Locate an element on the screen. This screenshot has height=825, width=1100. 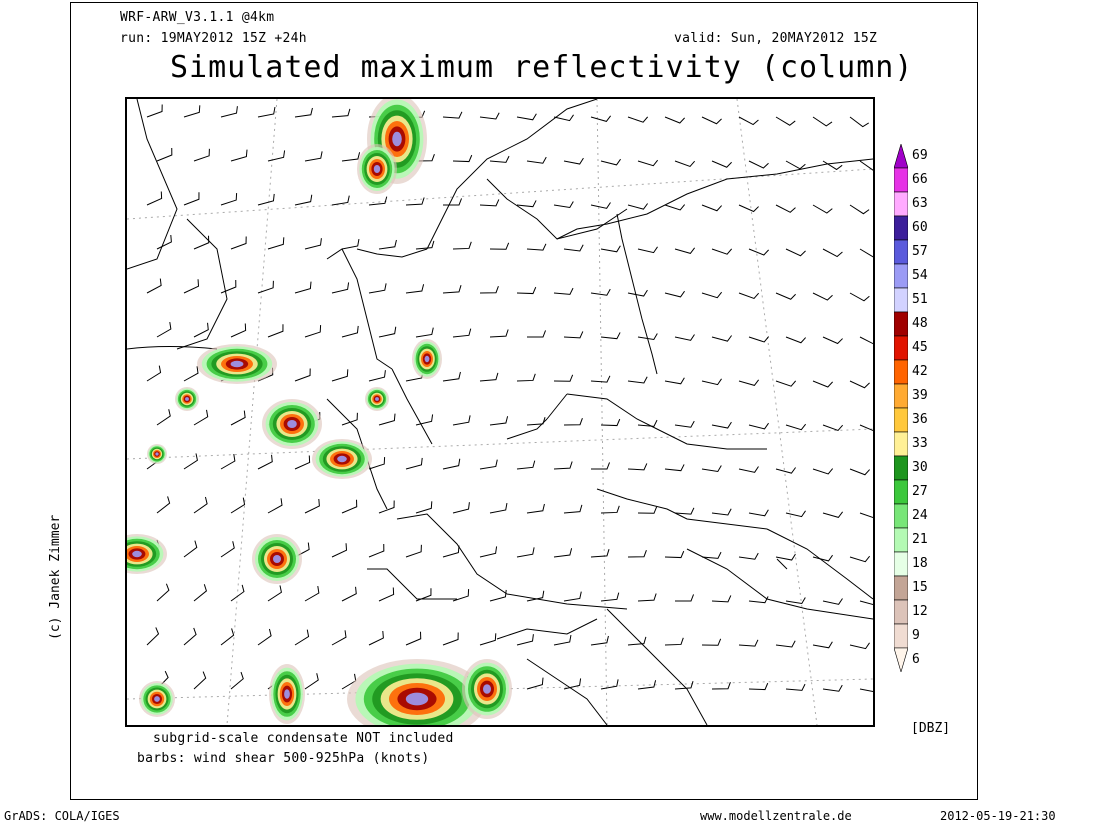
legend-label-69: 69 is located at coordinates (920, 155).